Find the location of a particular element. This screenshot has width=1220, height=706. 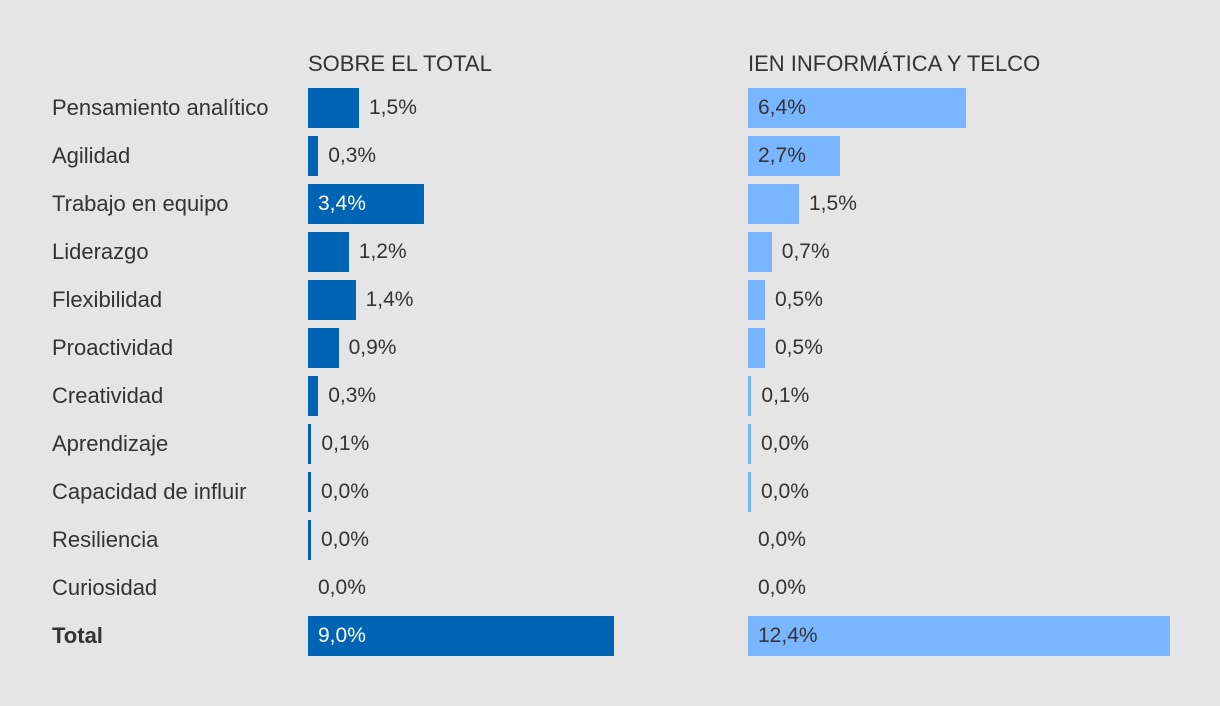

value-label: 0,7% is located at coordinates (805, 251).